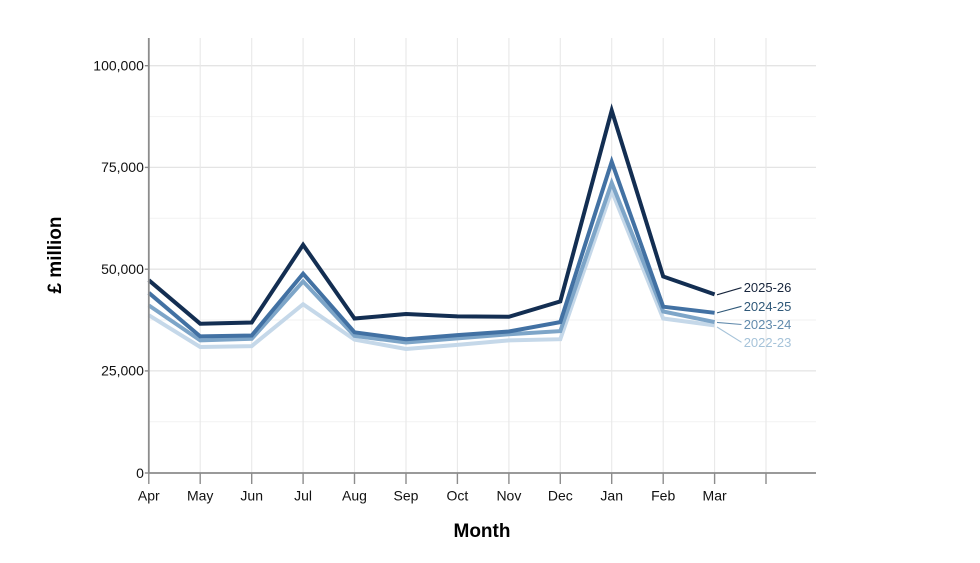 This screenshot has width=980, height=563. What do you see at coordinates (768, 306) in the screenshot?
I see `svg-text: 2024-25` at bounding box center [768, 306].